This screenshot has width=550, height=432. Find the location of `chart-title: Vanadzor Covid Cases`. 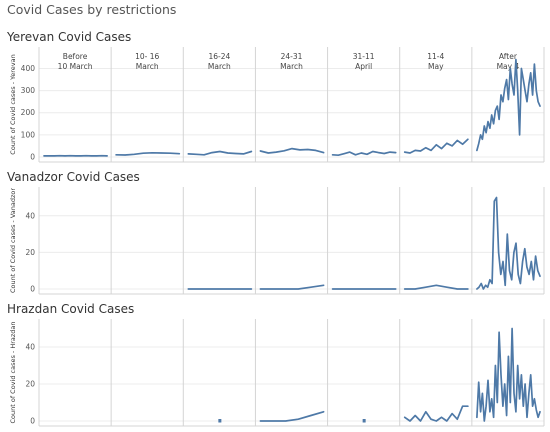

chart-title: Vanadzor Covid Cases is located at coordinates (73, 177).